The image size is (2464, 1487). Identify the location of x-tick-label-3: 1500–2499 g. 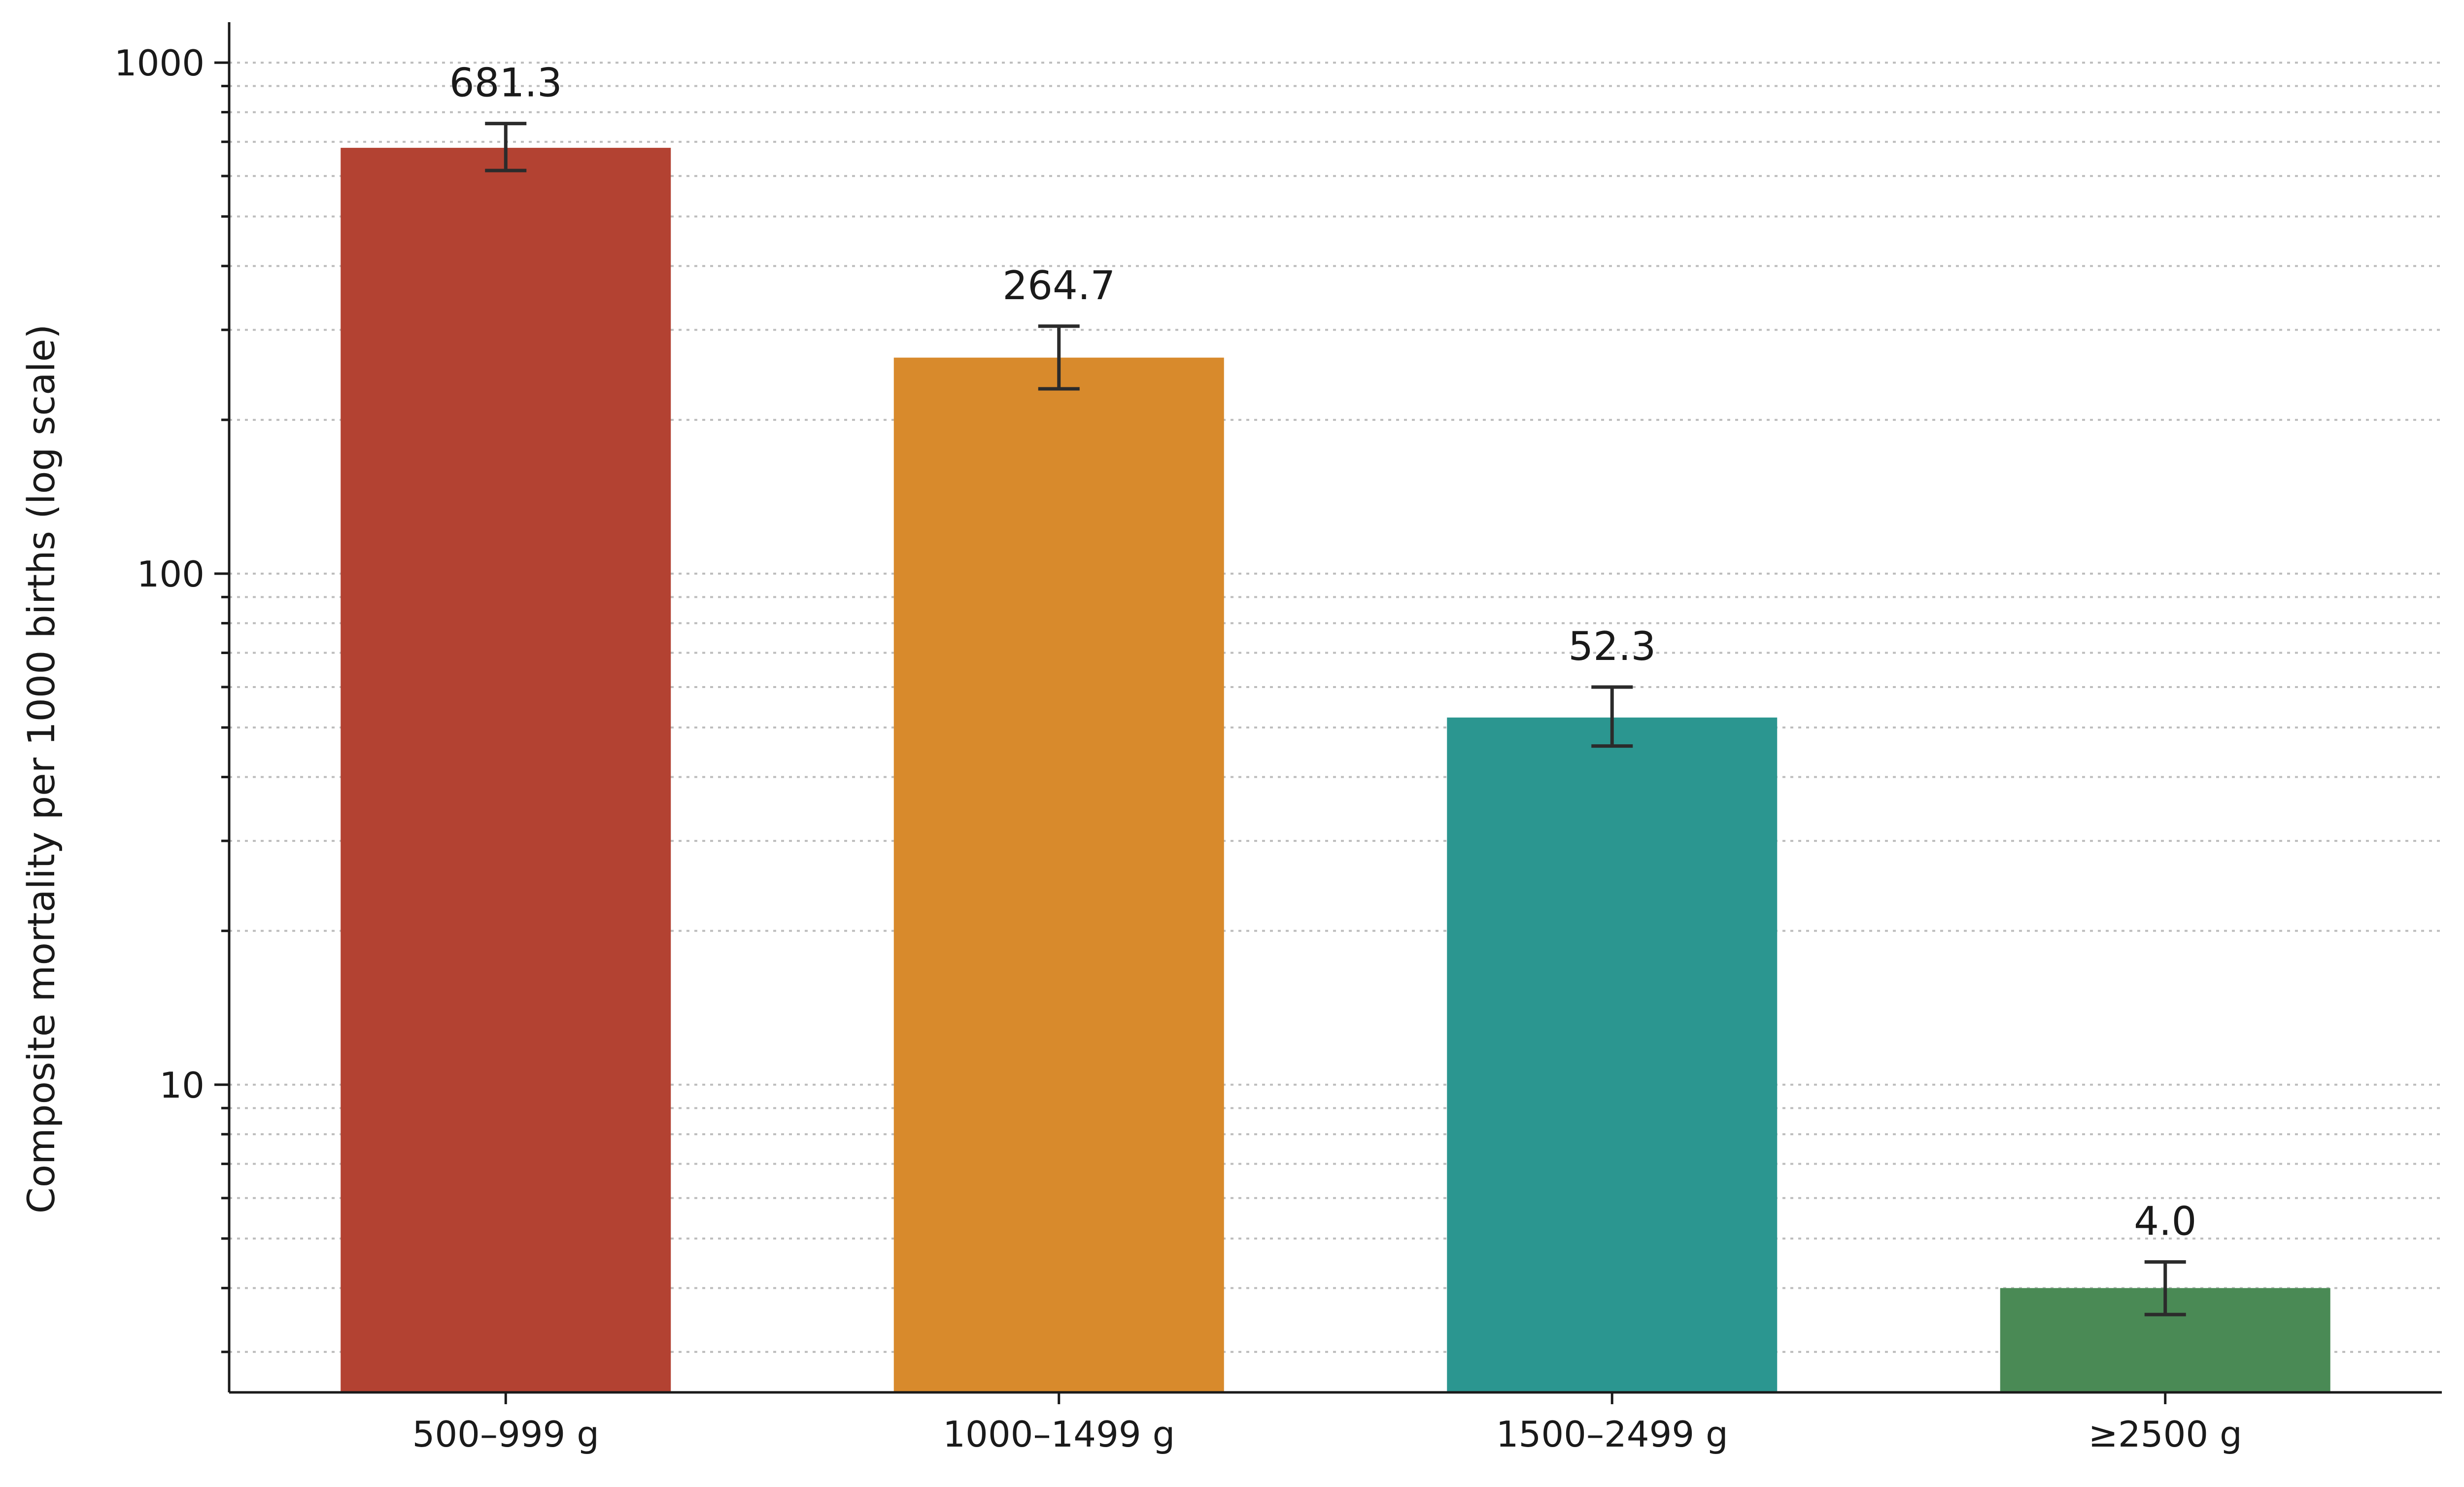
(1612, 1434).